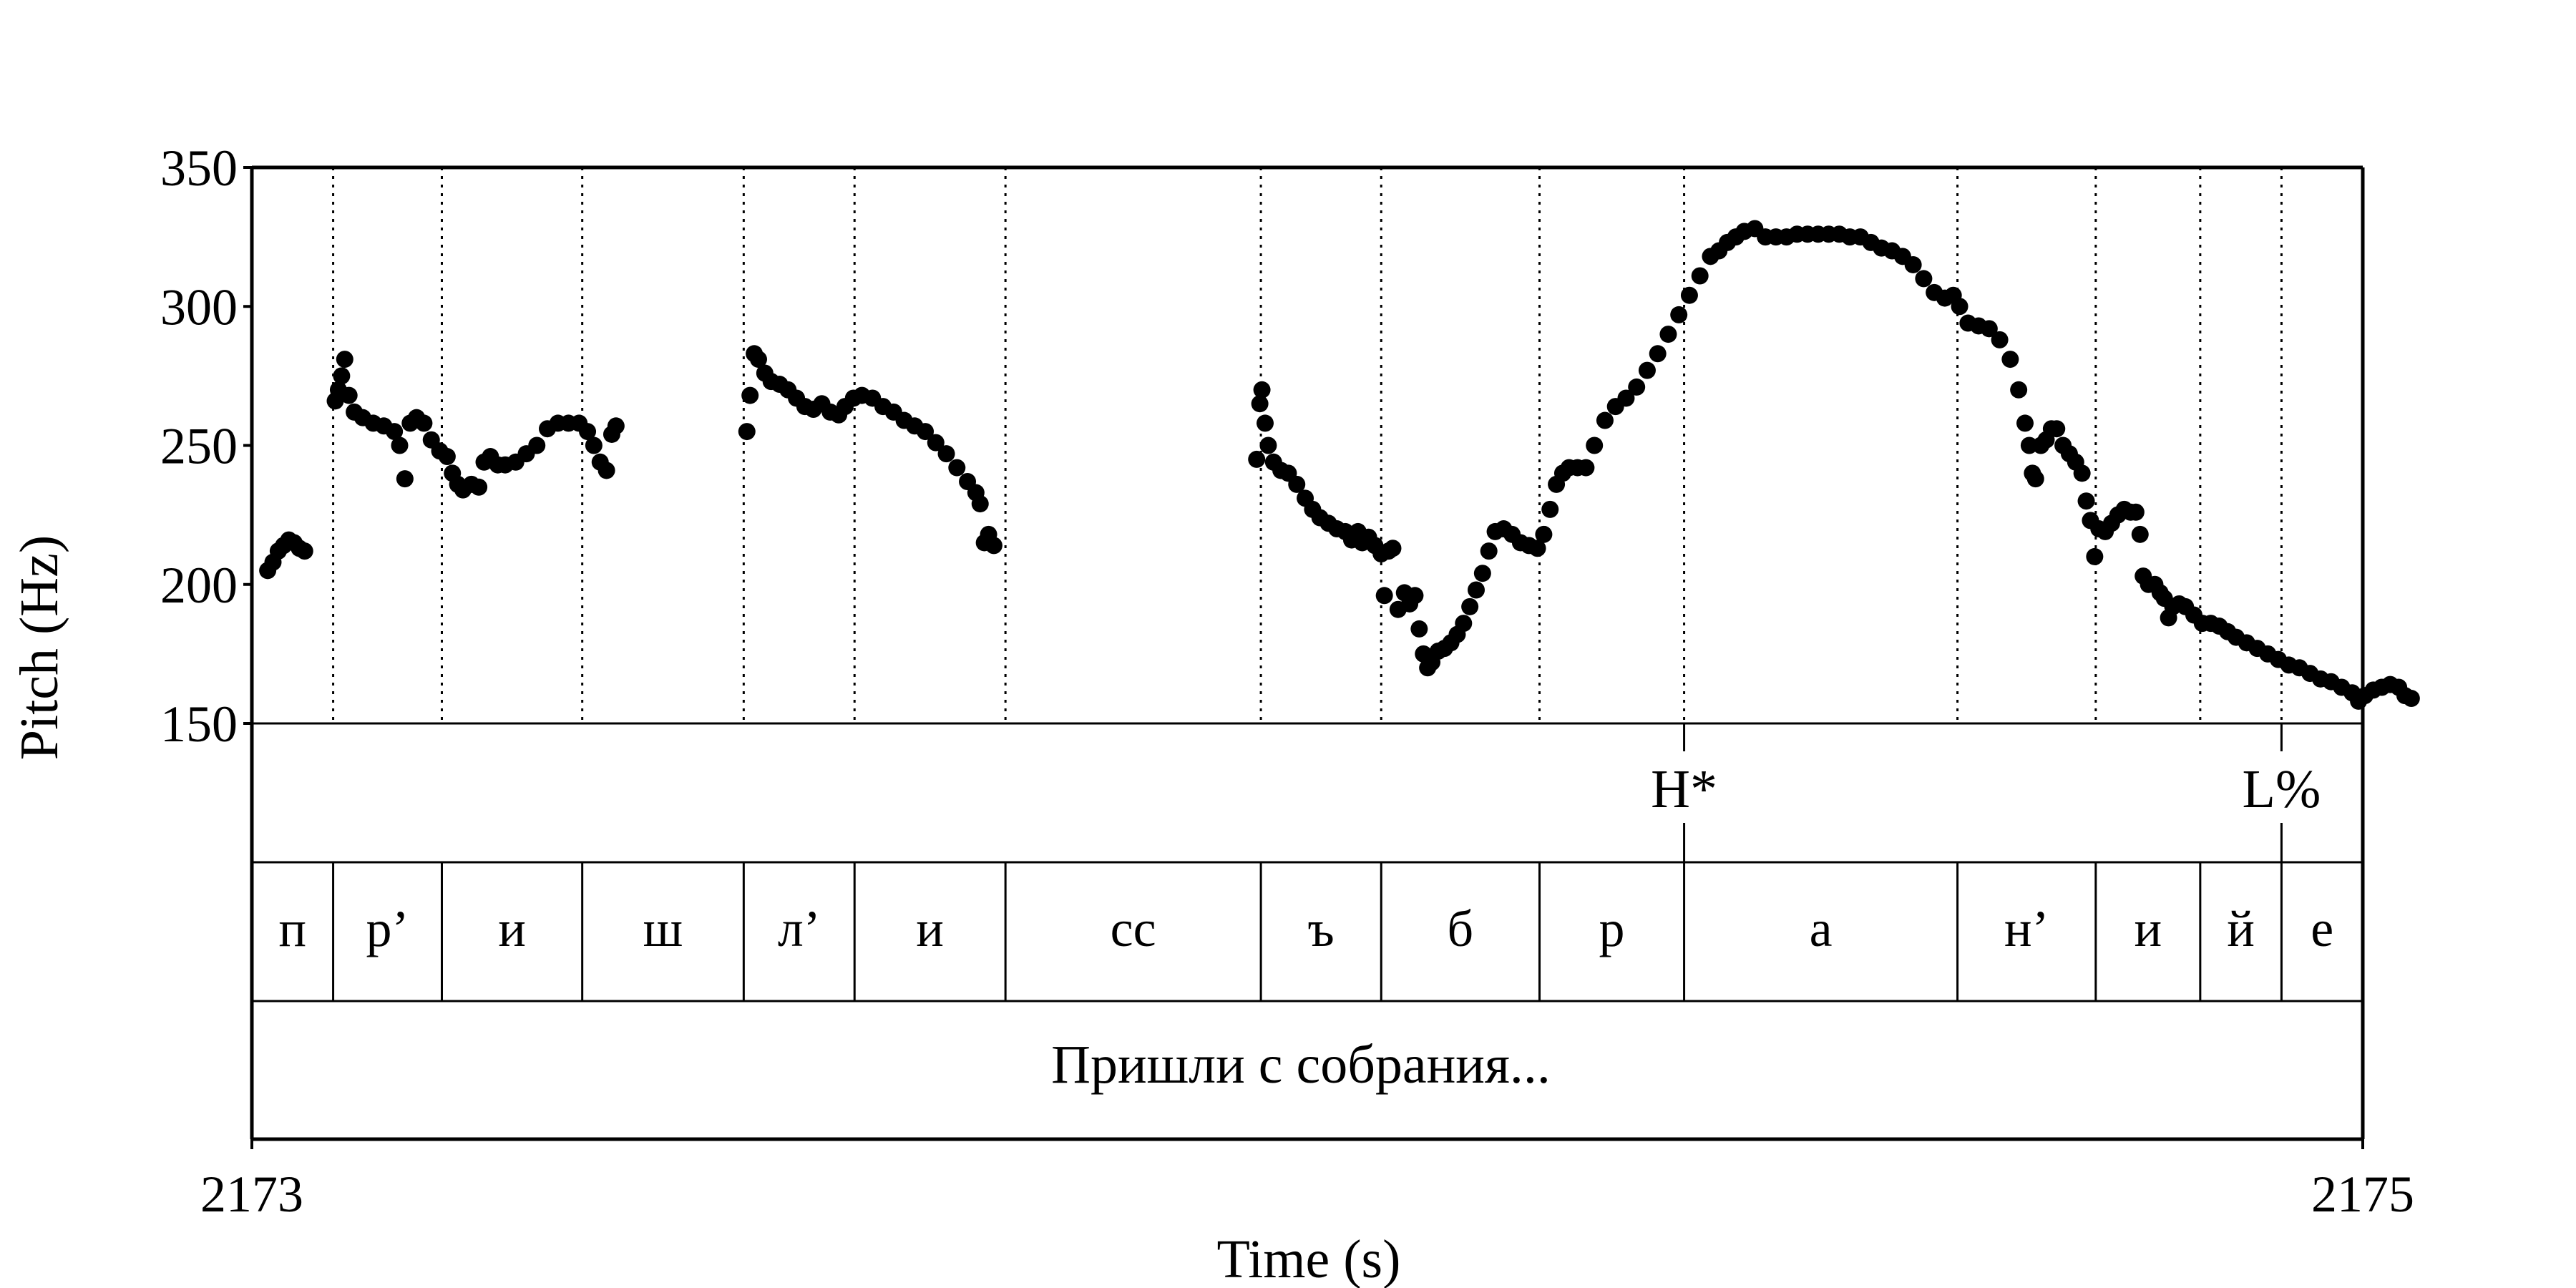 The image size is (2576, 1288). Describe the element at coordinates (663, 928) in the screenshot. I see `segment-label: ш` at that location.